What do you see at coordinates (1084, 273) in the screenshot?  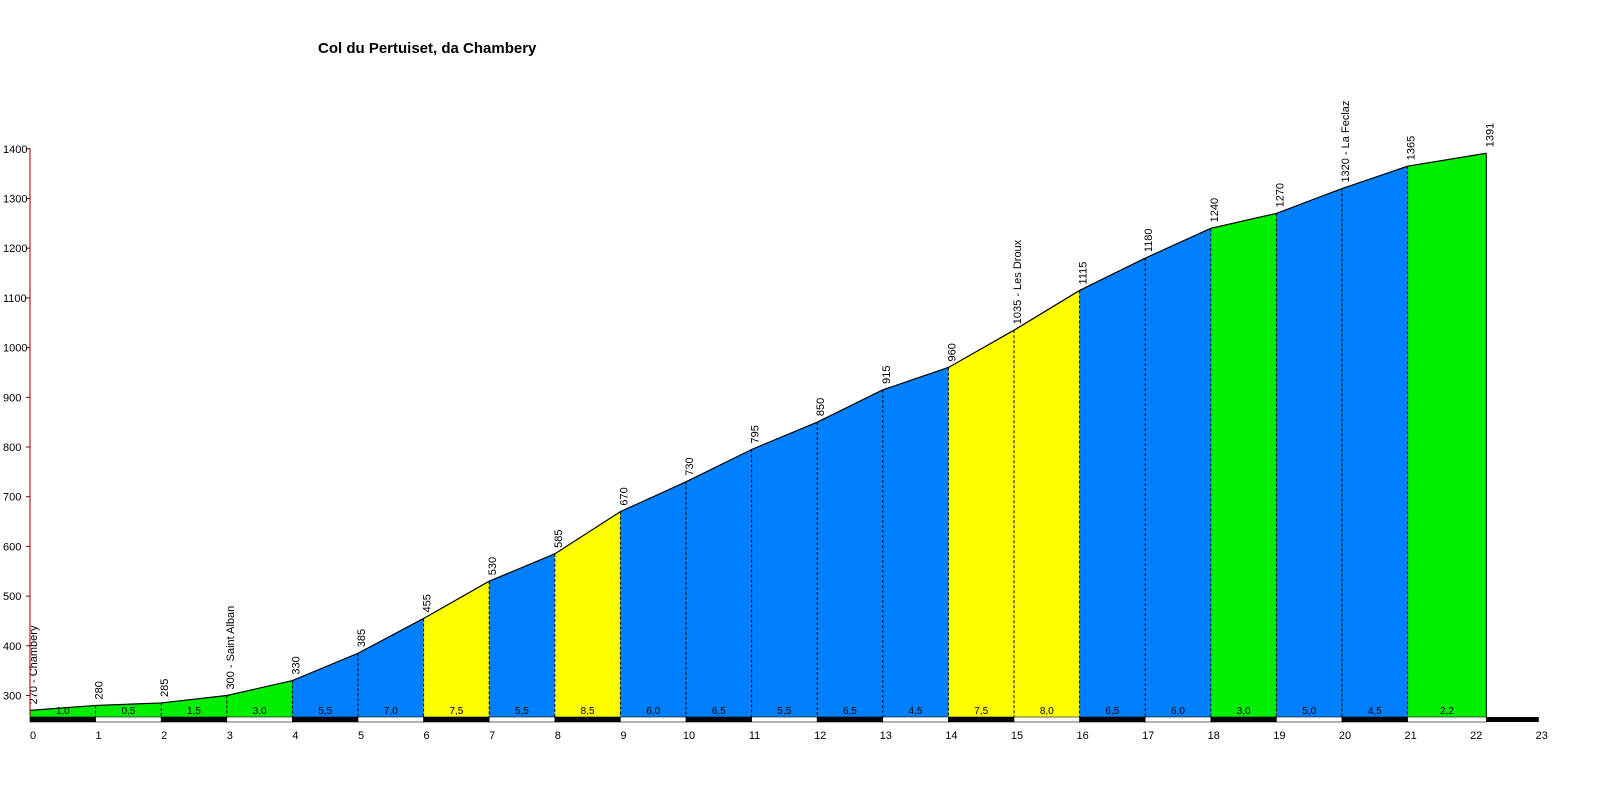 I see `altitude-label: 1115` at bounding box center [1084, 273].